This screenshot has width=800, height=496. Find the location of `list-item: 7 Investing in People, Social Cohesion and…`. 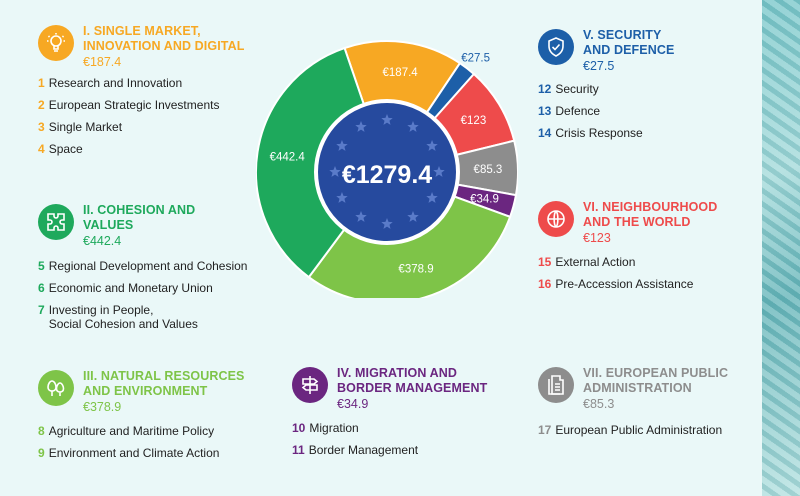

list-item: 7 Investing in People, Social Cohesion and… is located at coordinates (118, 317).